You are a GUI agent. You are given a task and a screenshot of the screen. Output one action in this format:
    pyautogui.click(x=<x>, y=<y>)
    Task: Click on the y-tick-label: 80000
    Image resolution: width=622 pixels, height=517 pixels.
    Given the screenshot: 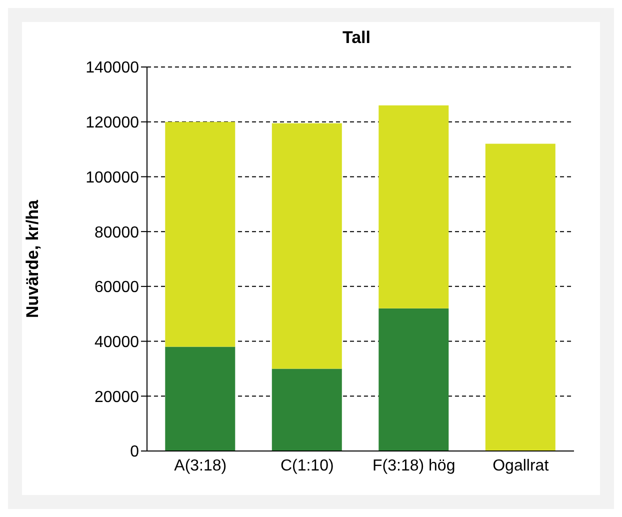 What is the action you would take?
    pyautogui.click(x=117, y=233)
    